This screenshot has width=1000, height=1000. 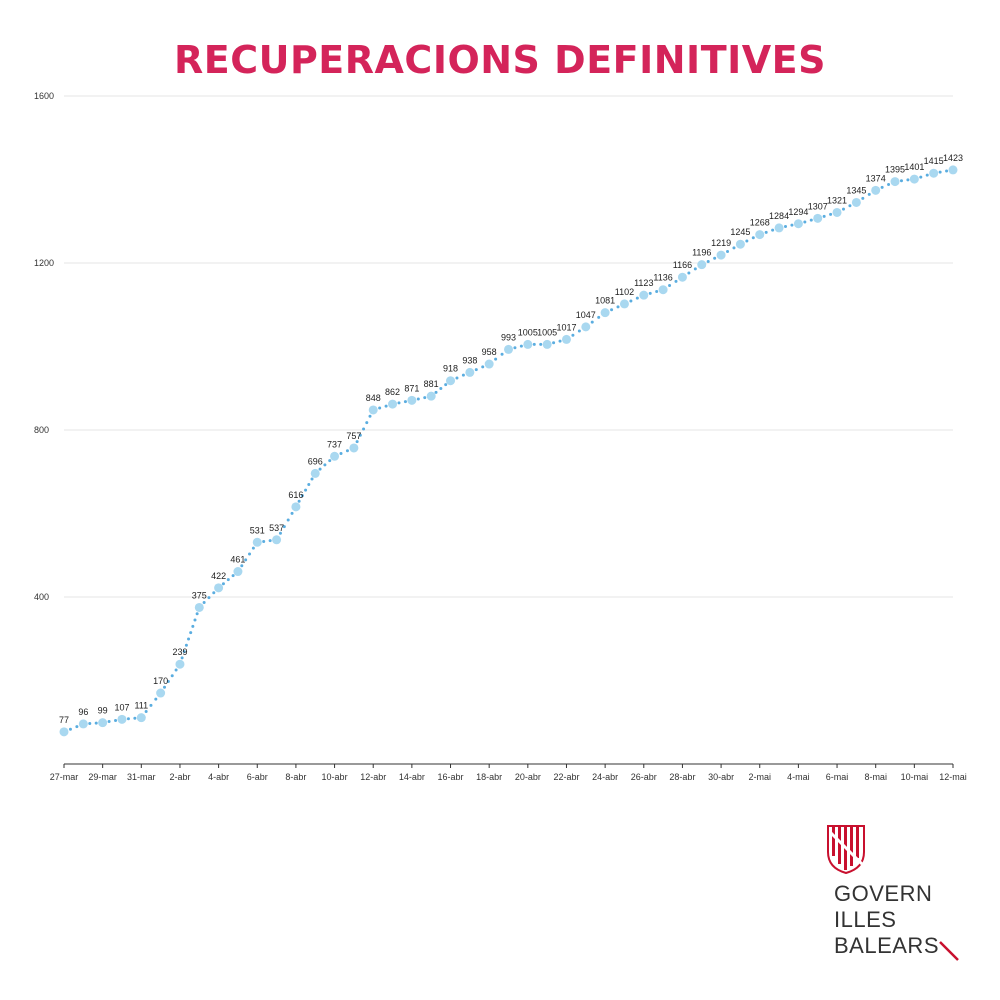 I want to click on chart-title: RECUPERACIONS DEFINITIVES, so click(x=499, y=60).